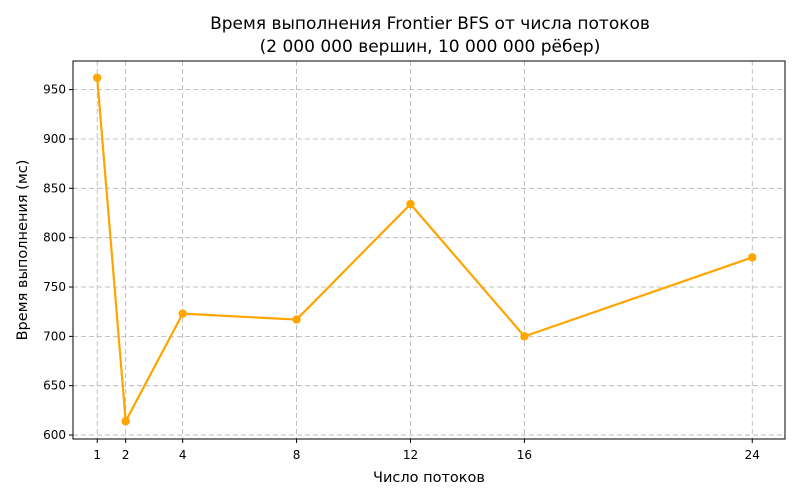 The height and width of the screenshot is (500, 800). What do you see at coordinates (54, 238) in the screenshot?
I see `y-tick-label: 800` at bounding box center [54, 238].